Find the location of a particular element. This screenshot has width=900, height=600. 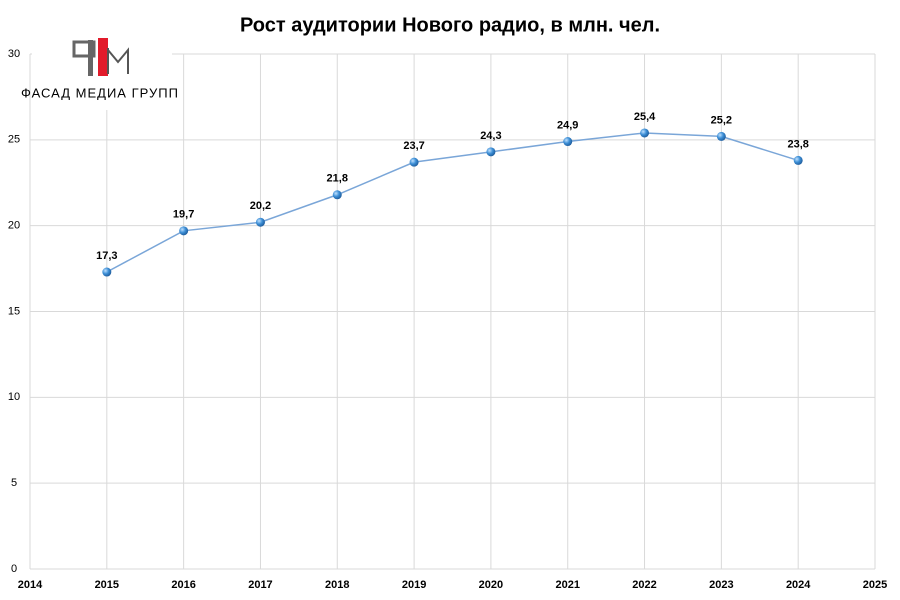

x-tick-label: 2016 is located at coordinates (183, 585).